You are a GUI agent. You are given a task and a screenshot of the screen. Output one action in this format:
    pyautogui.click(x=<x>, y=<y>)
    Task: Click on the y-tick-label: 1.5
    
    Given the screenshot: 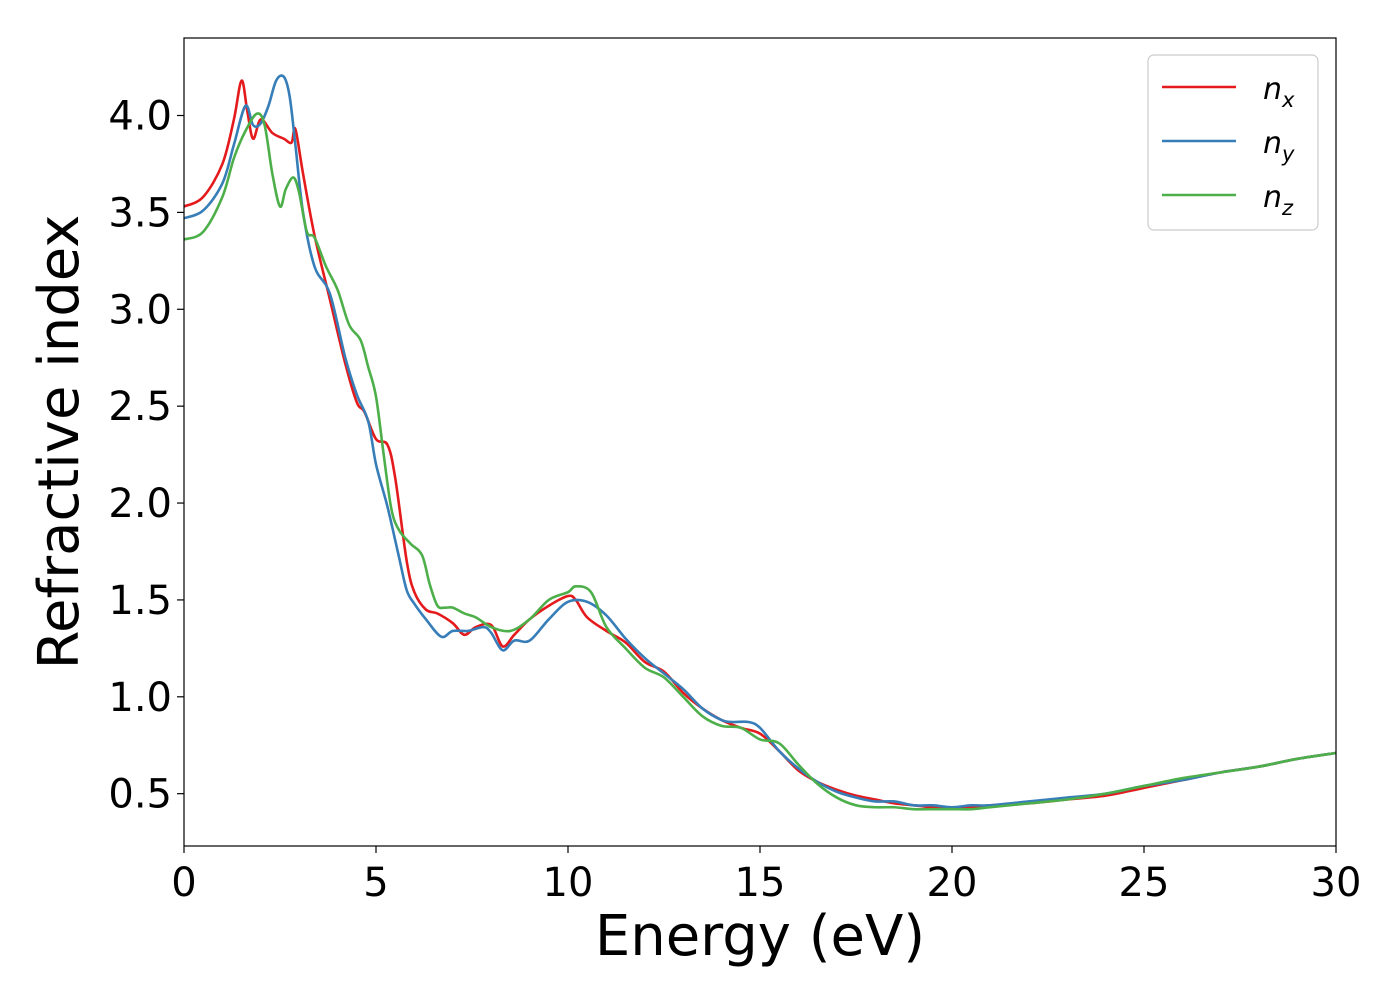 What is the action you would take?
    pyautogui.click(x=140, y=601)
    